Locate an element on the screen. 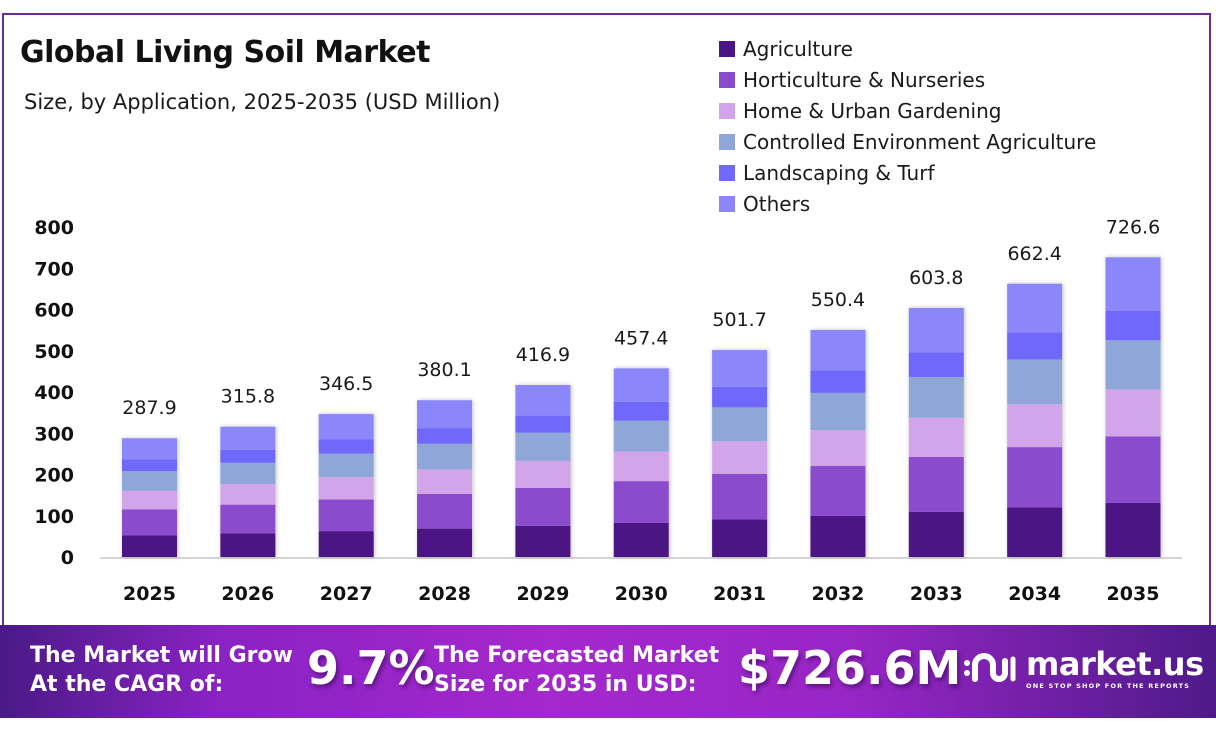  bar-stack-2035 is located at coordinates (1133, 407).